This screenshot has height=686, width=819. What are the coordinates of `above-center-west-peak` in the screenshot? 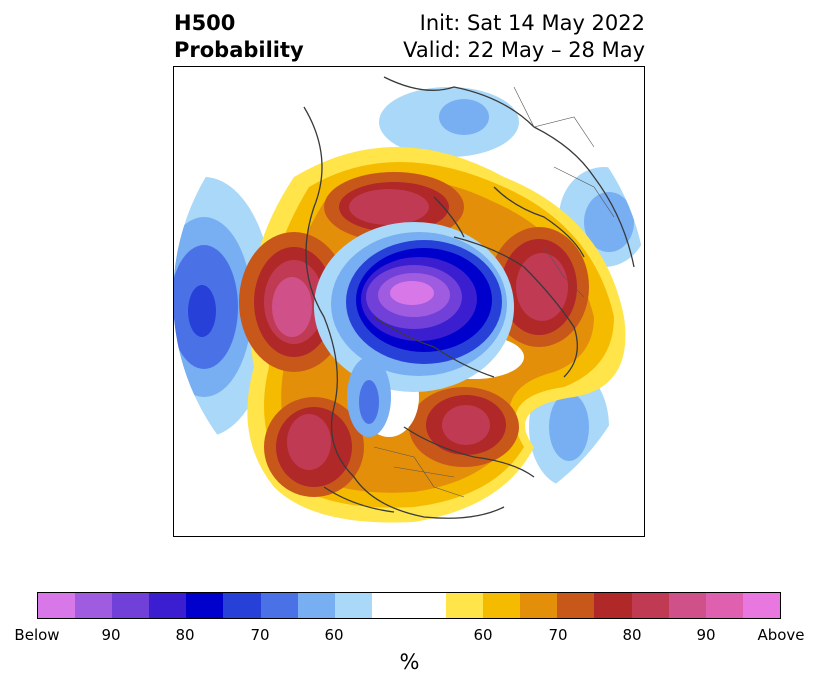 It's located at (292, 307).